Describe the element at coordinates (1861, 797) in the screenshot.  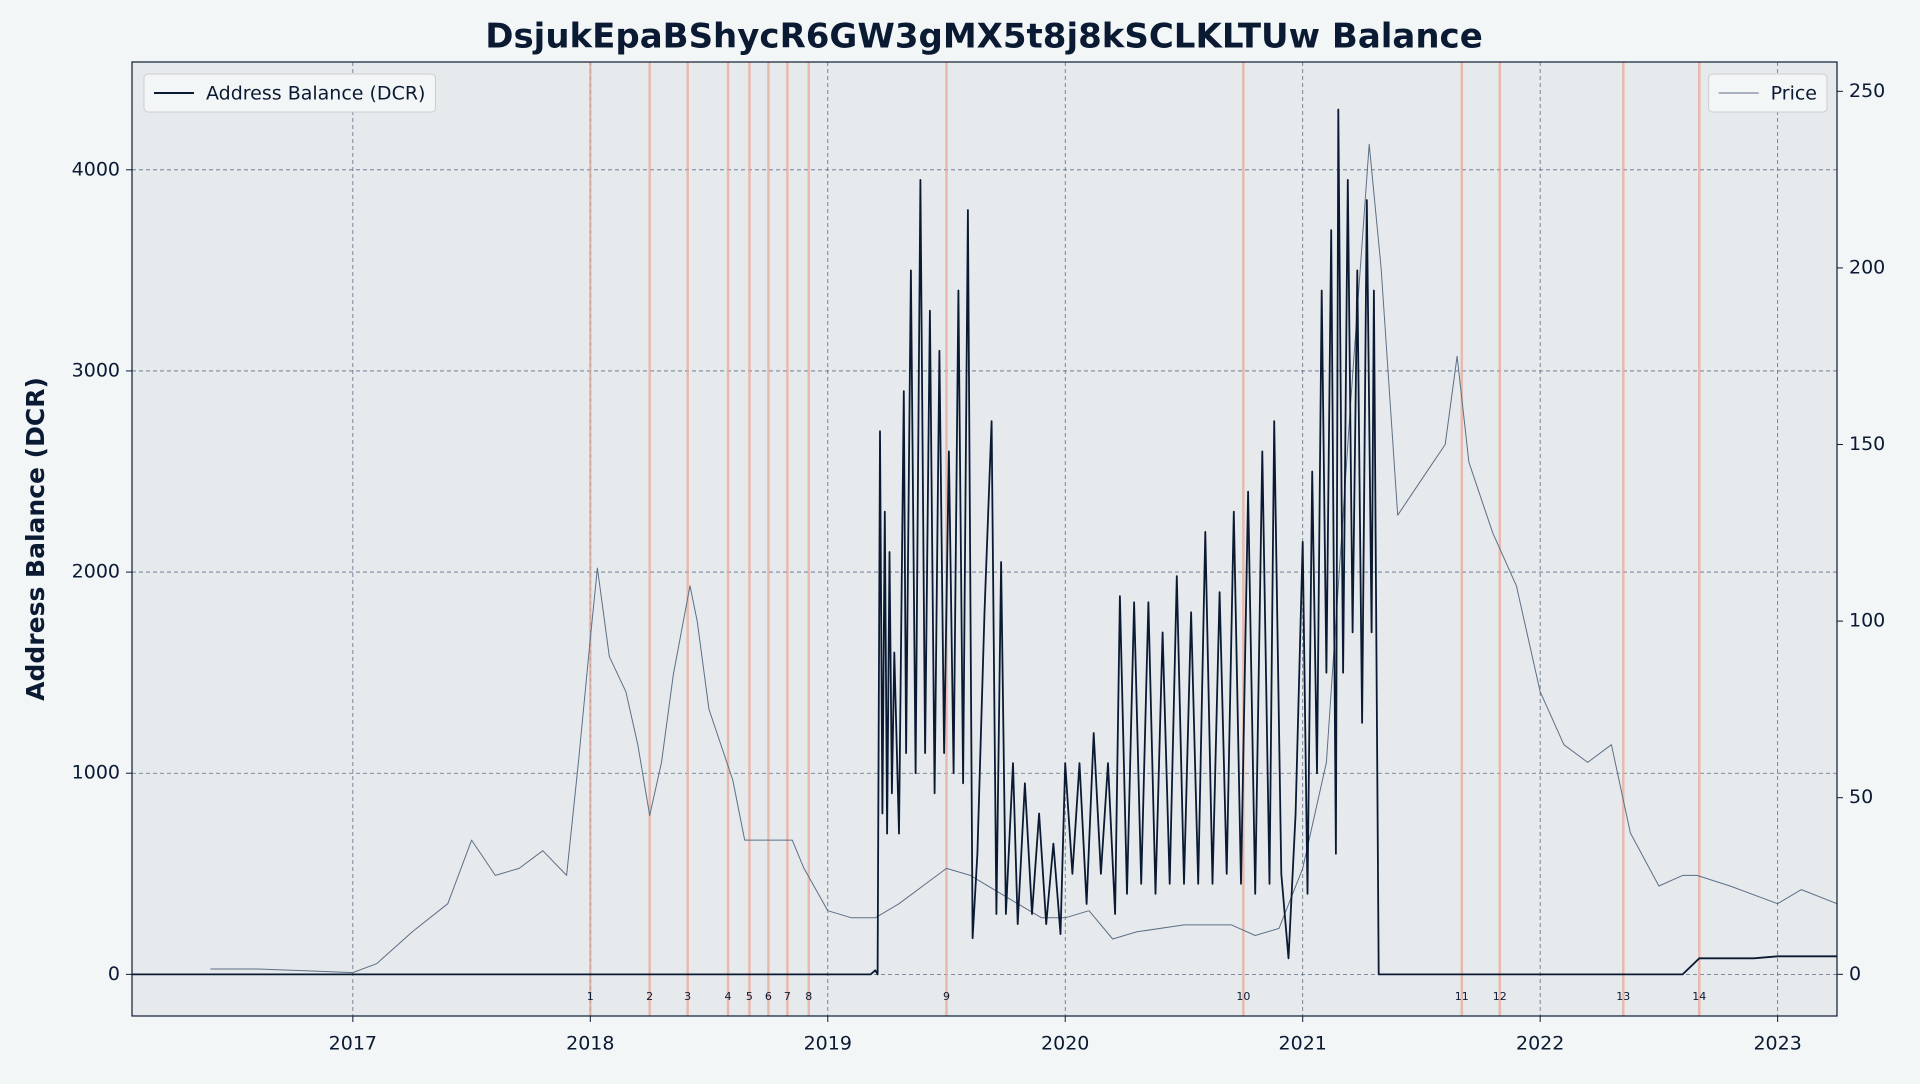
I see `y2-tick-label: 50` at that location.